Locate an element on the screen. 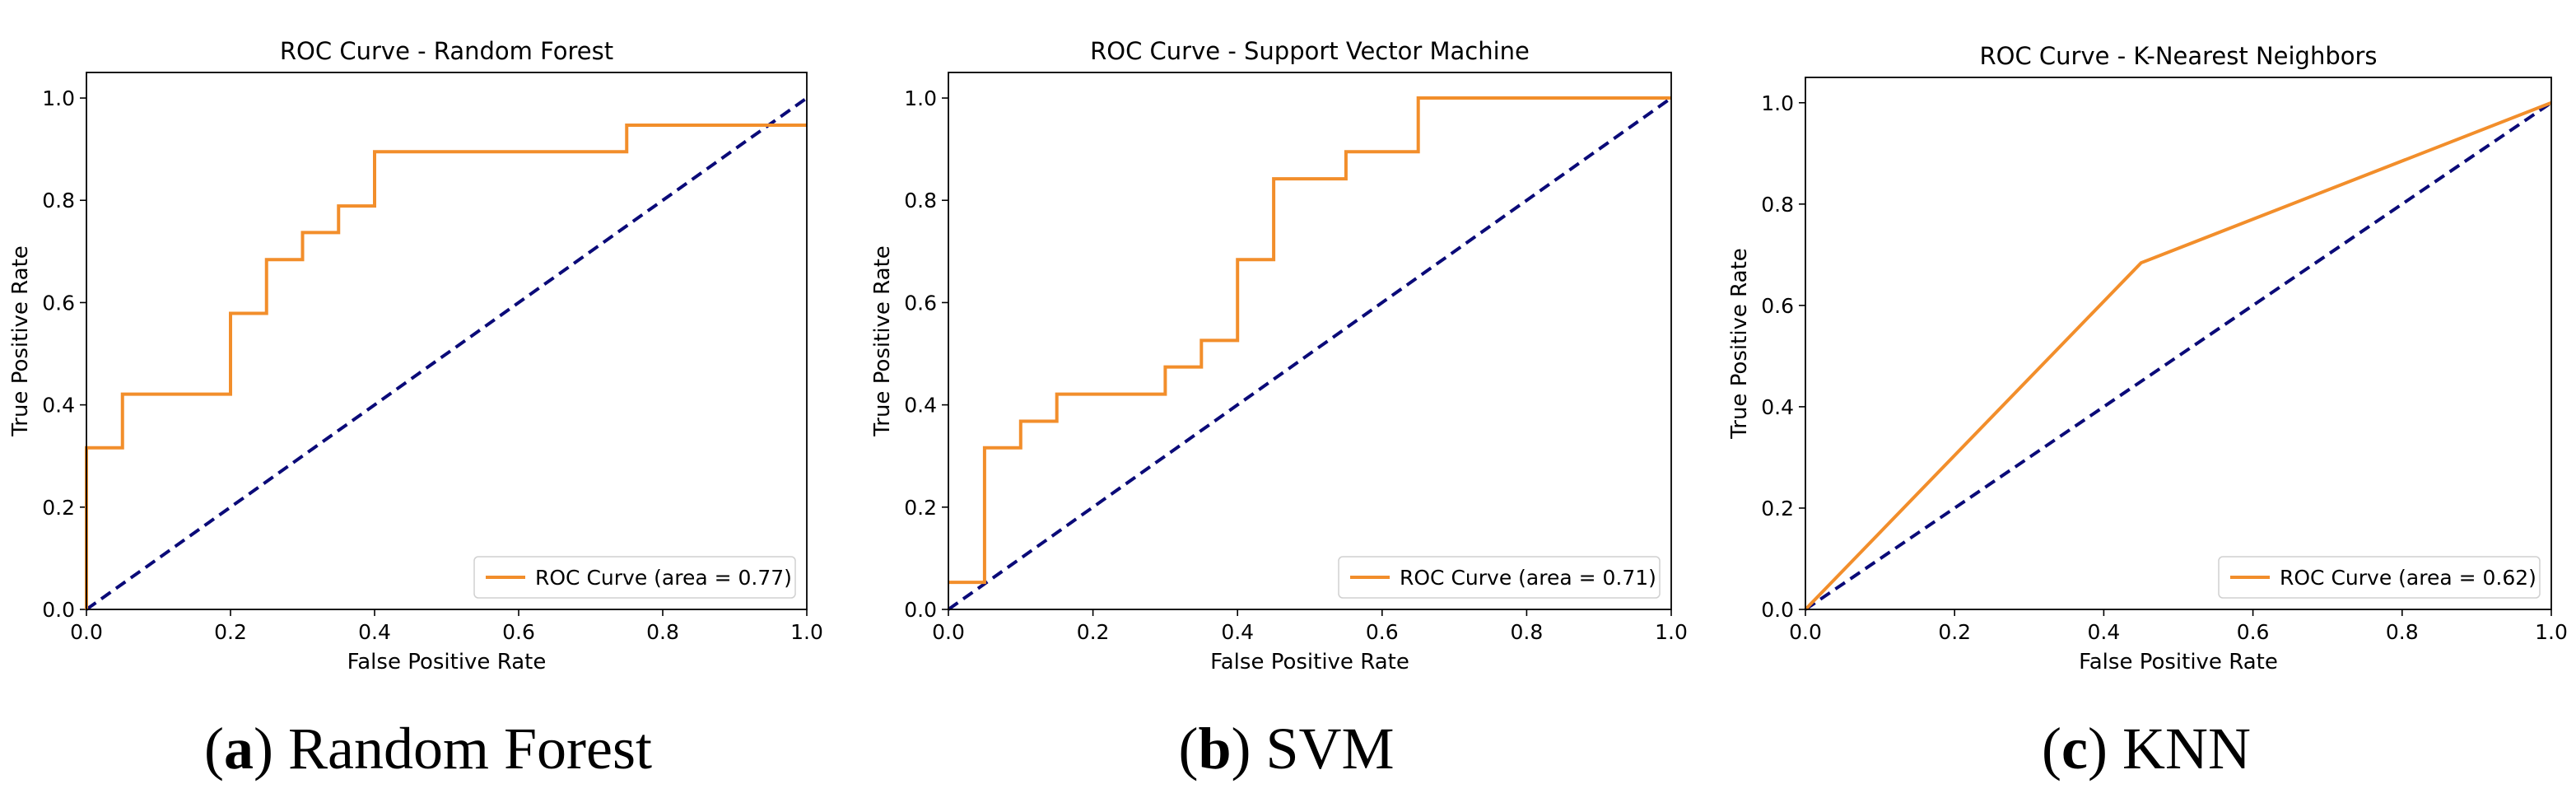  chart-title: ROC Curve - Random Forest is located at coordinates (446, 51).